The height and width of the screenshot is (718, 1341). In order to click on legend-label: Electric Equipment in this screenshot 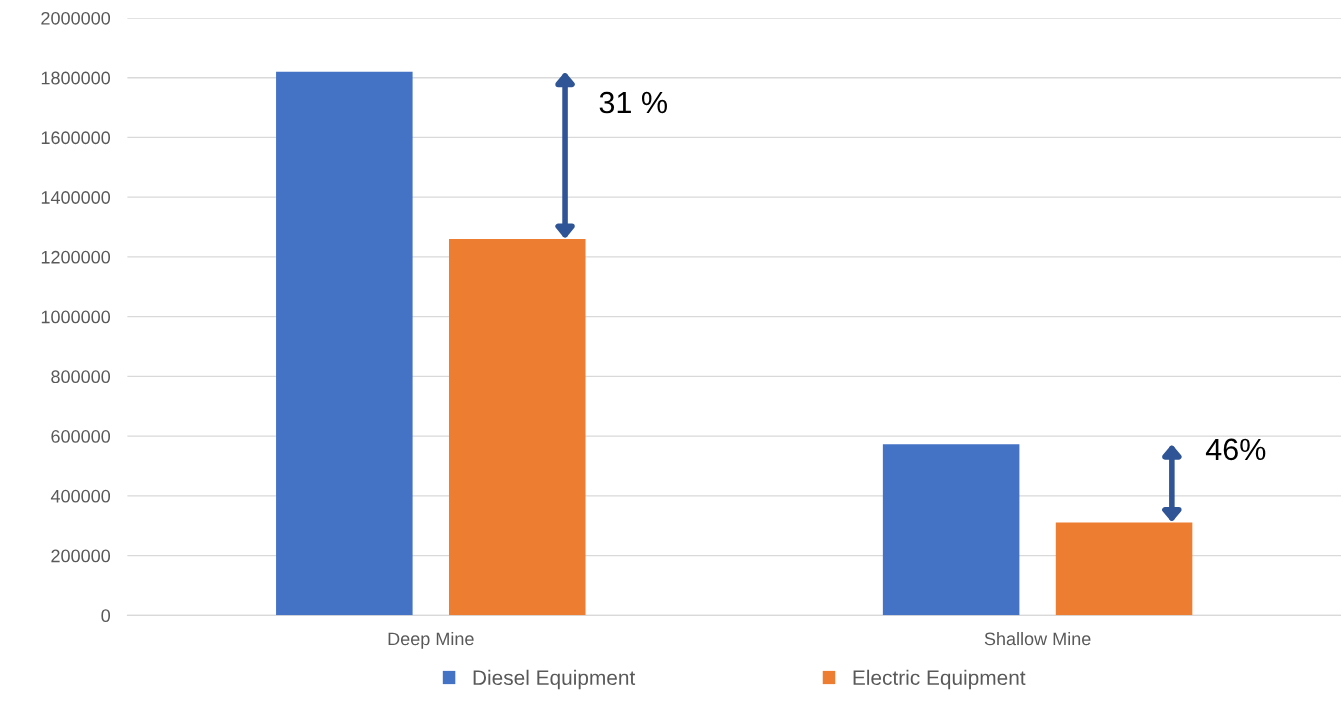, I will do `click(939, 679)`.